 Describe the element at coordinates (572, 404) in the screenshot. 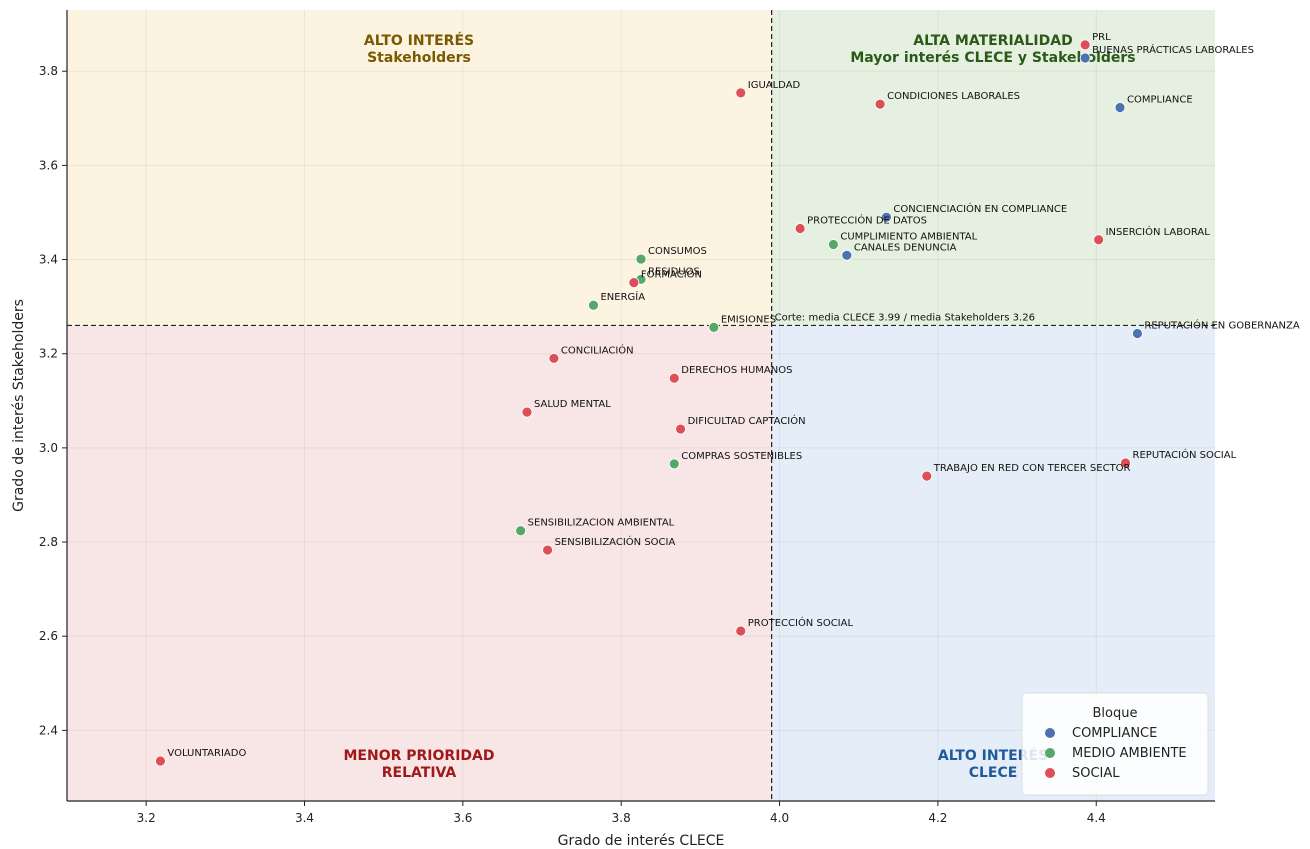

I see `data-point-label: SALUD MENTAL` at that location.